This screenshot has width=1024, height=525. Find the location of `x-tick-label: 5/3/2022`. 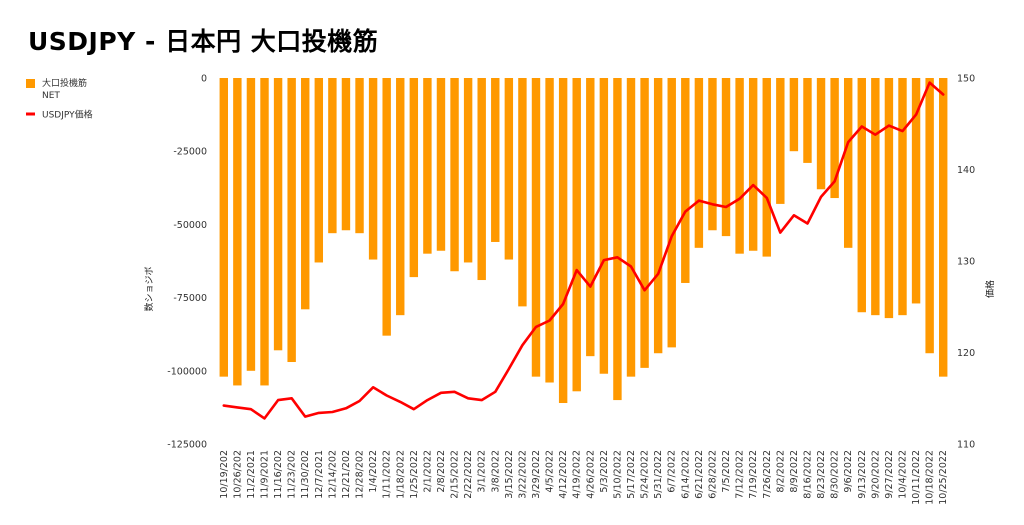

x-tick-label: 5/3/2022 is located at coordinates (604, 471).